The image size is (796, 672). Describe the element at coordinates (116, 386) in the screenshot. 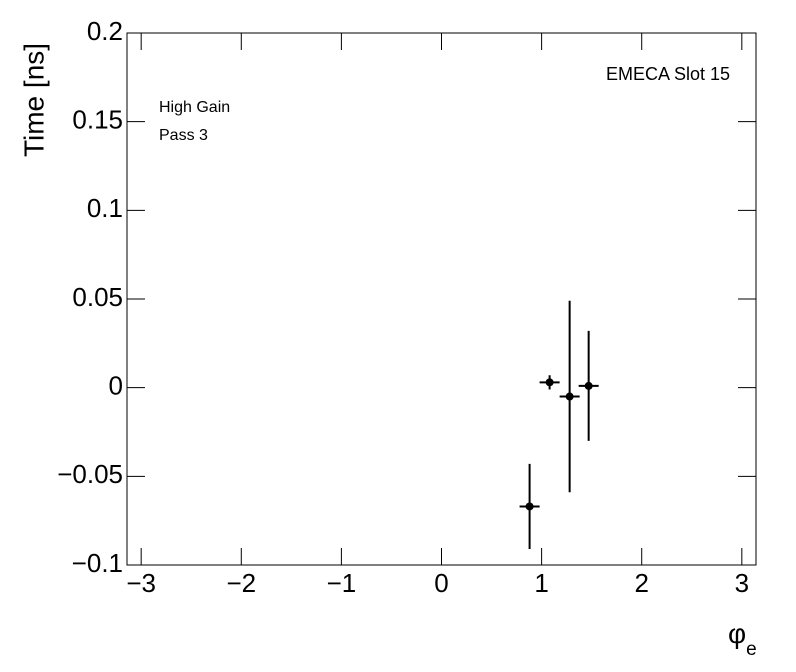

I see `y-tick-label: 0` at that location.